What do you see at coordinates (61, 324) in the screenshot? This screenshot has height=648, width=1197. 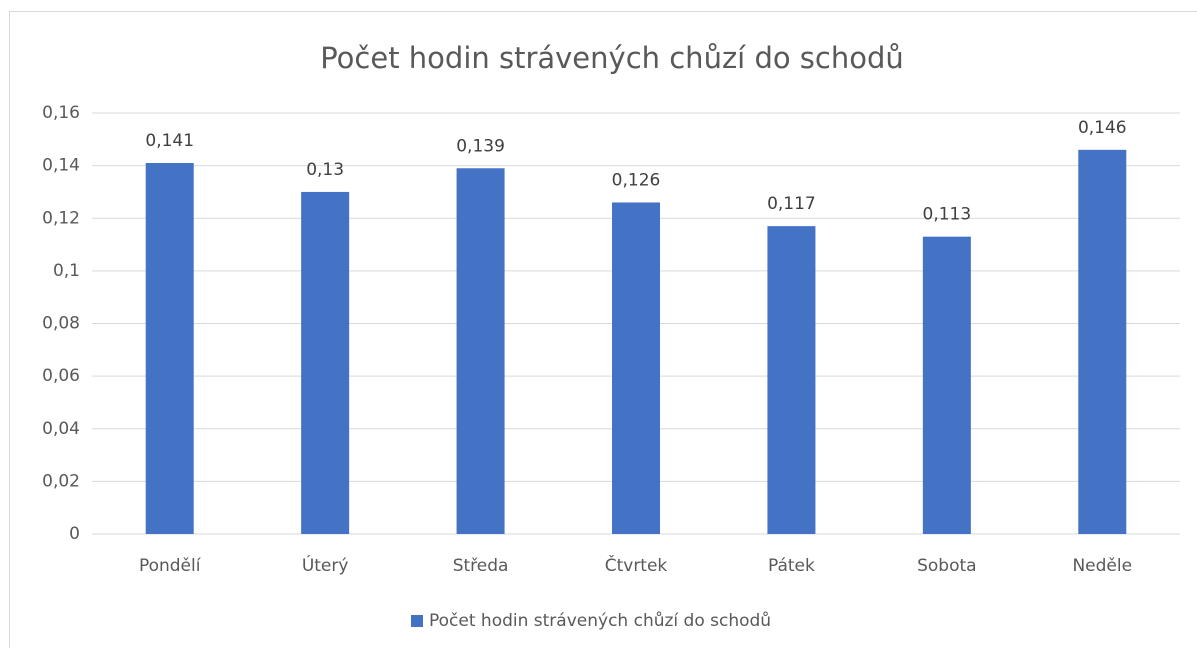 I see `y-tick-label: 0,08` at bounding box center [61, 324].